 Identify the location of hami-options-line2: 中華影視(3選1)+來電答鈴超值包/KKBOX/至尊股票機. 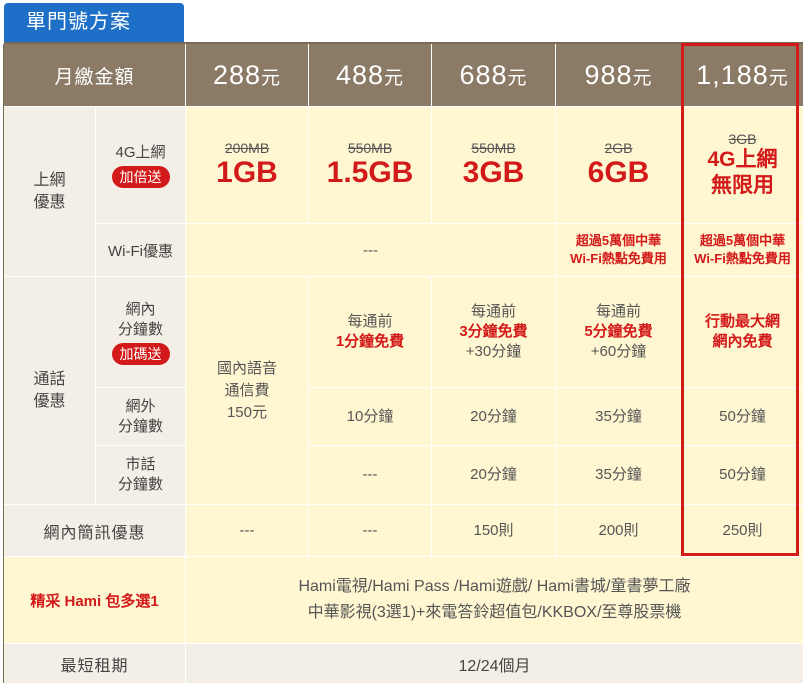
(494, 612).